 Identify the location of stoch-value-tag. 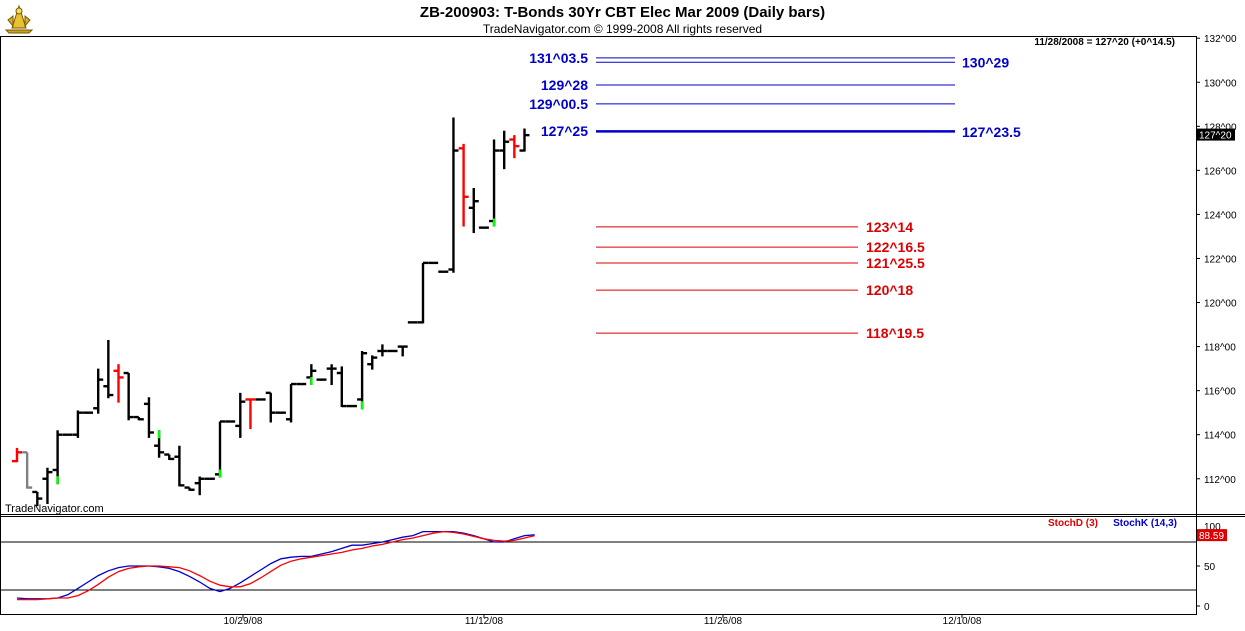
(1212, 535).